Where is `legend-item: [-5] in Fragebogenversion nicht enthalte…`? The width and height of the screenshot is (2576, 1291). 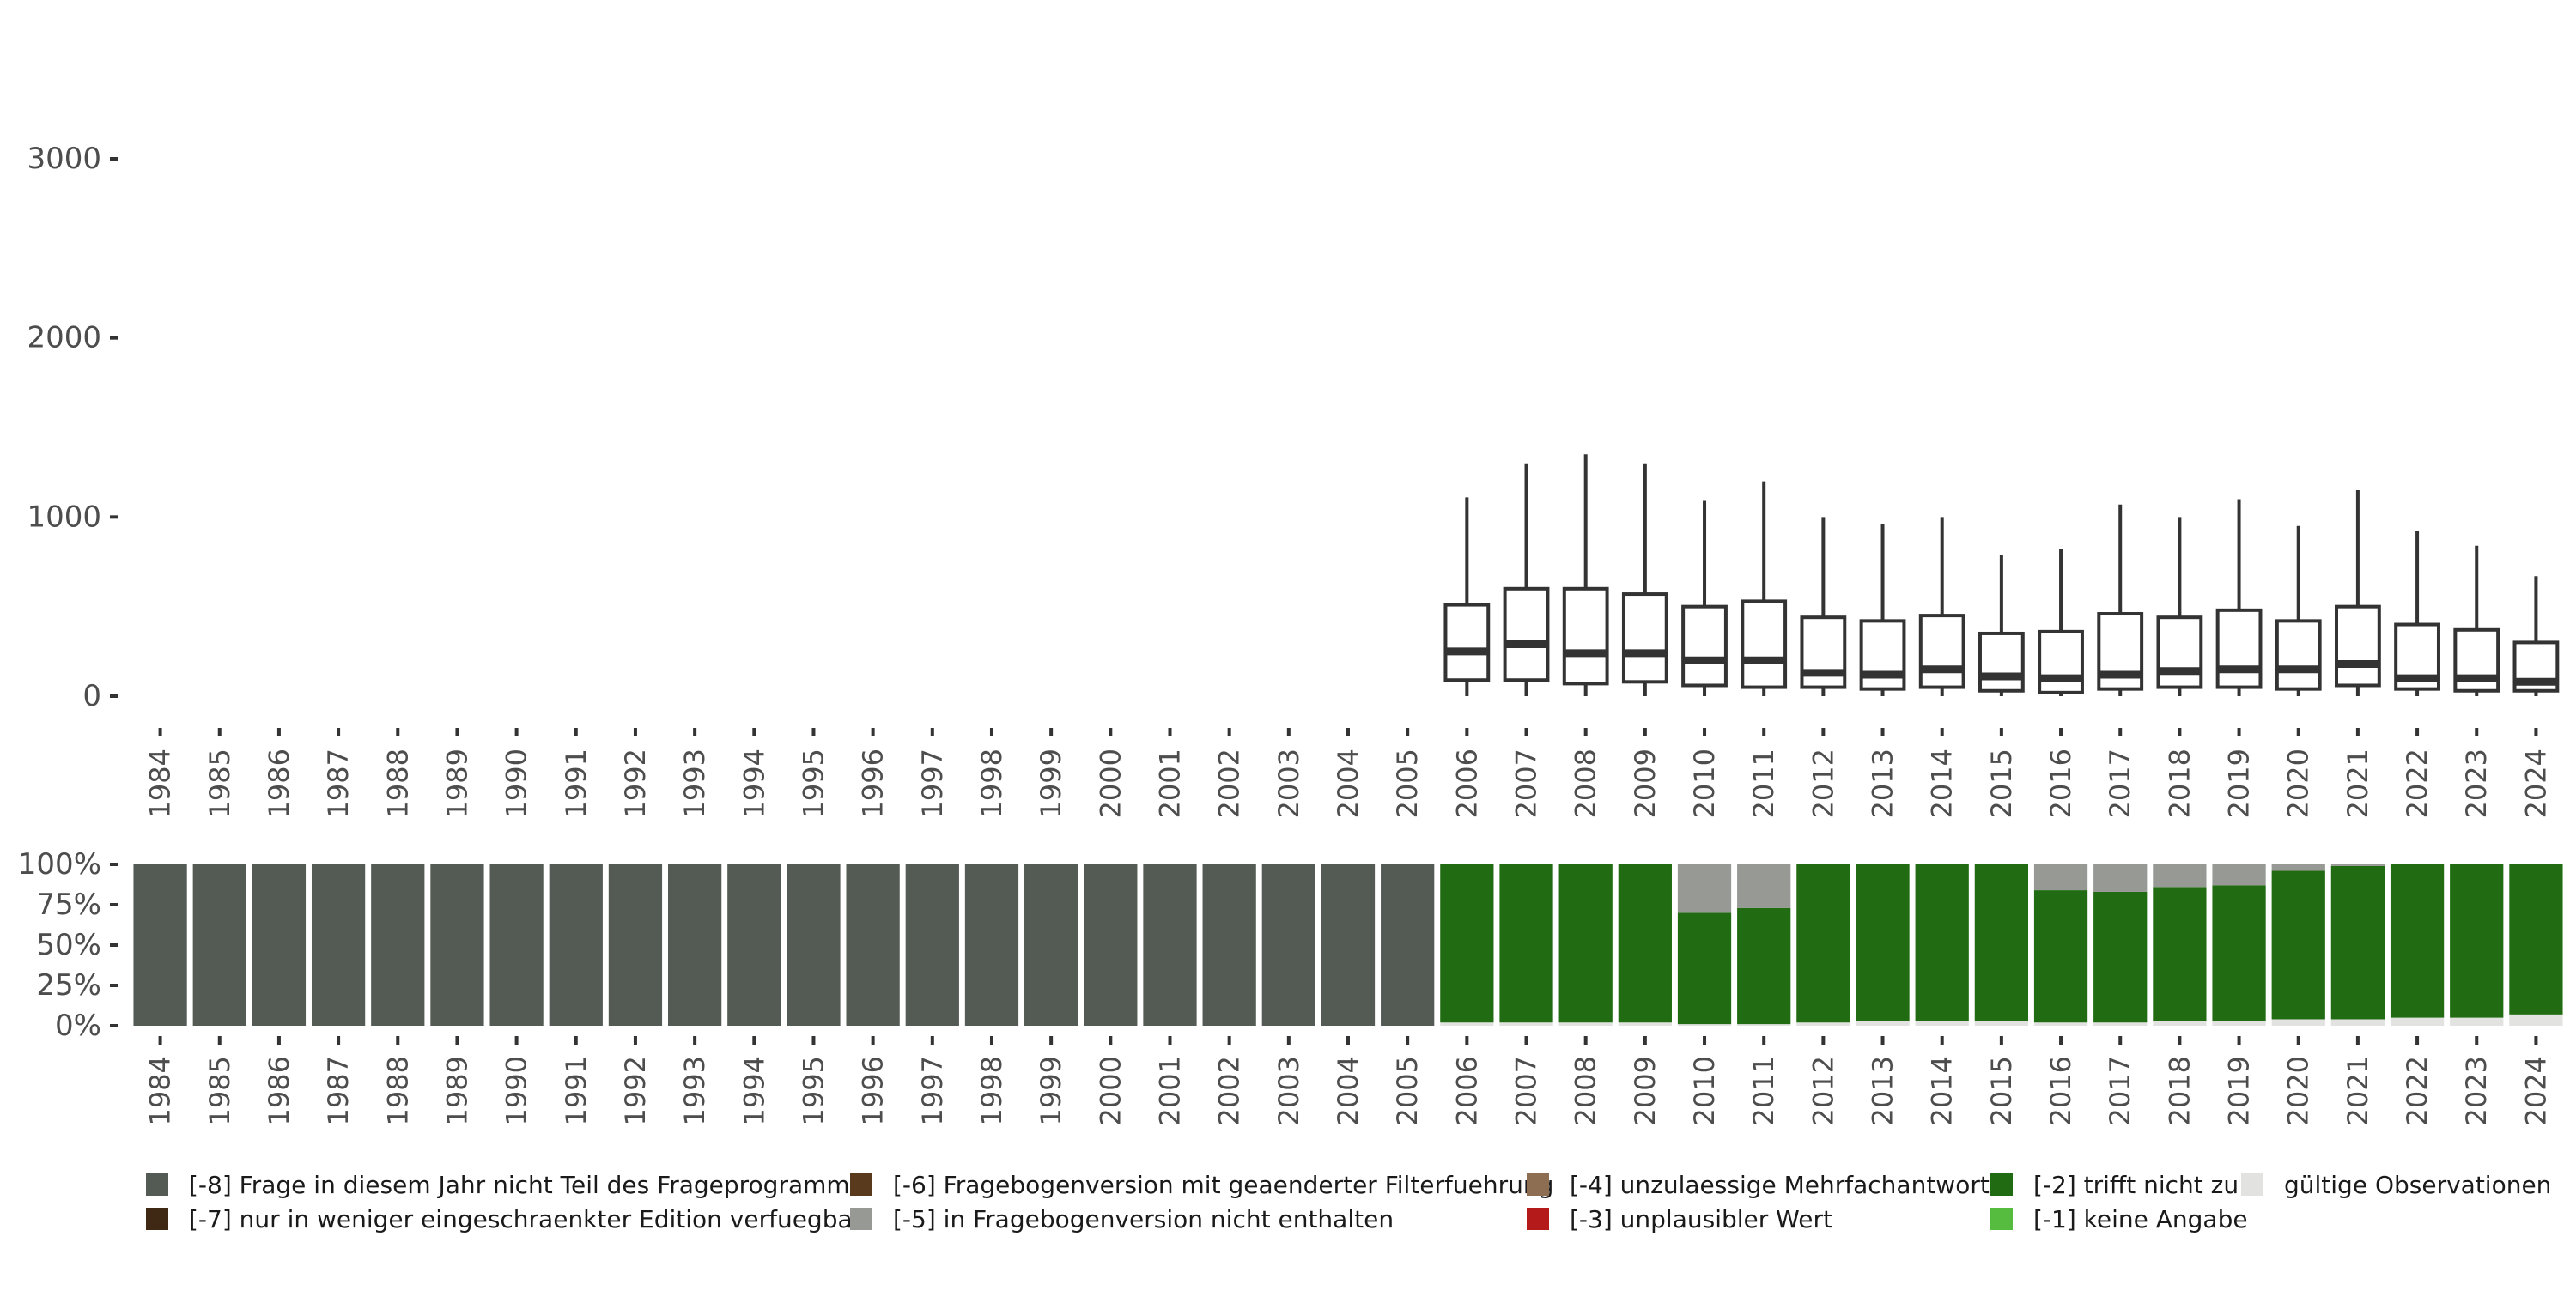 legend-item: [-5] in Fragebogenversion nicht enthalte… is located at coordinates (1122, 1219).